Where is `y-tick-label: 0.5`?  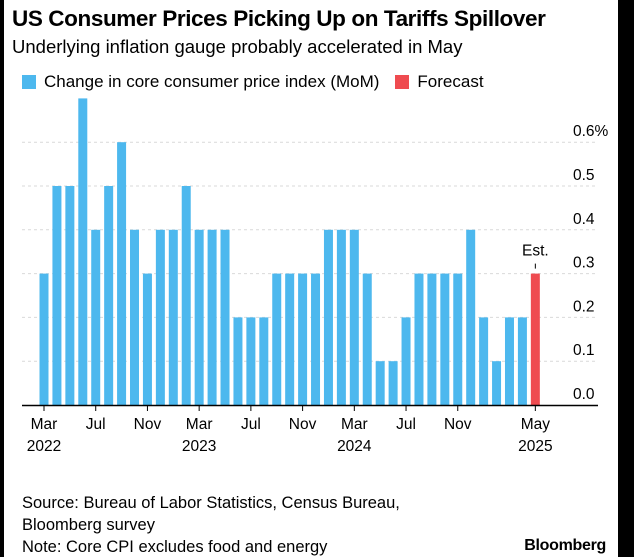
y-tick-label: 0.5 is located at coordinates (584, 175).